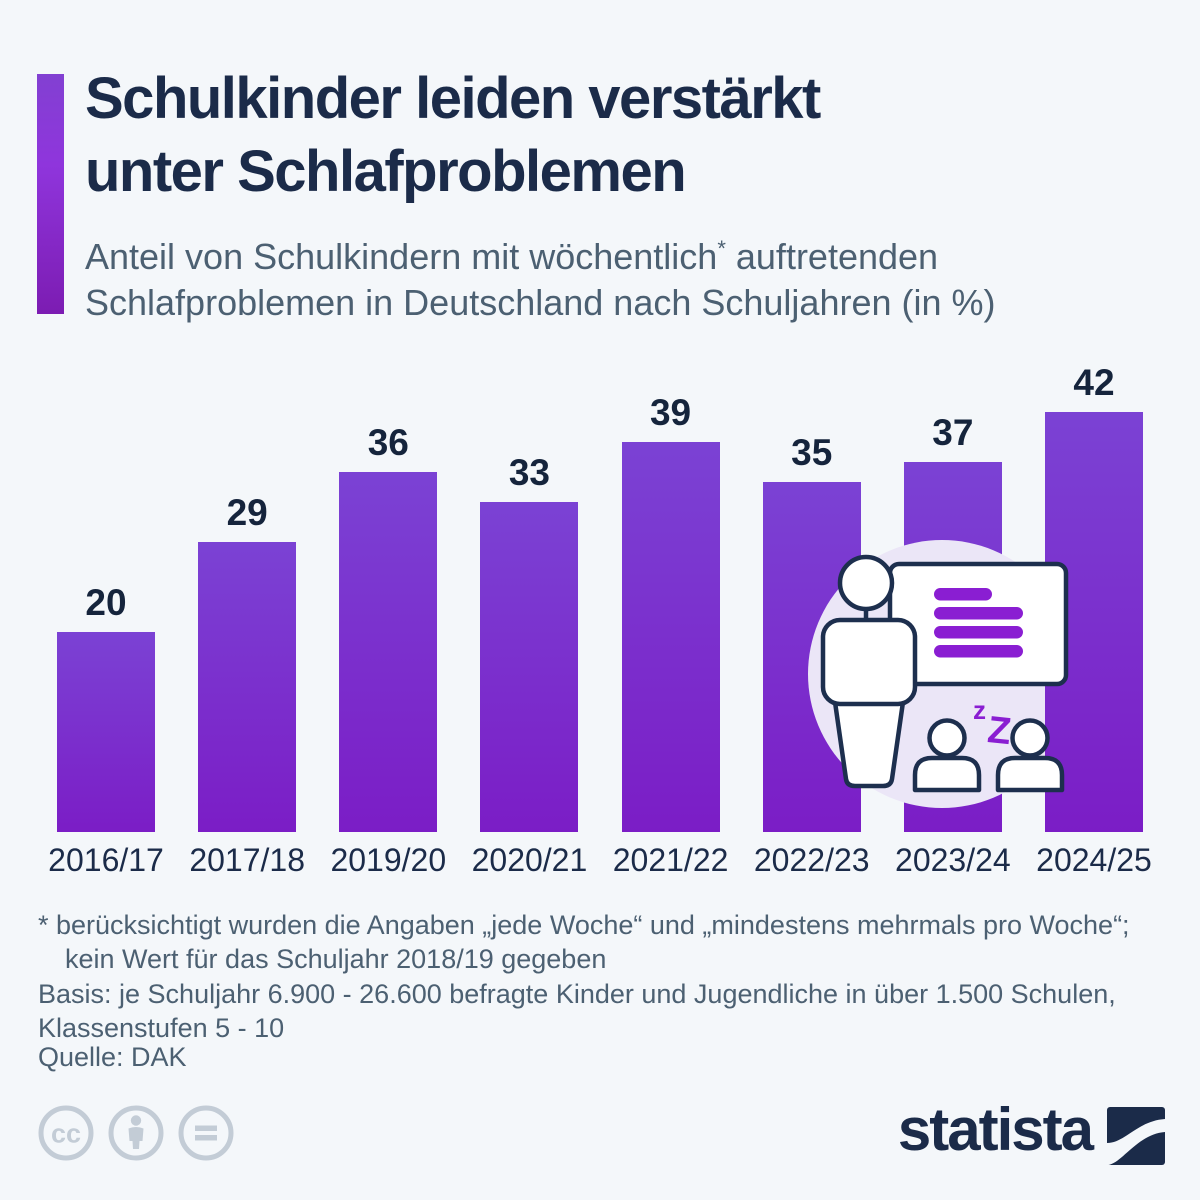 This screenshot has height=1200, width=1200. Describe the element at coordinates (386, 172) in the screenshot. I see `title-line-2: unter Schlafproblemen` at that location.